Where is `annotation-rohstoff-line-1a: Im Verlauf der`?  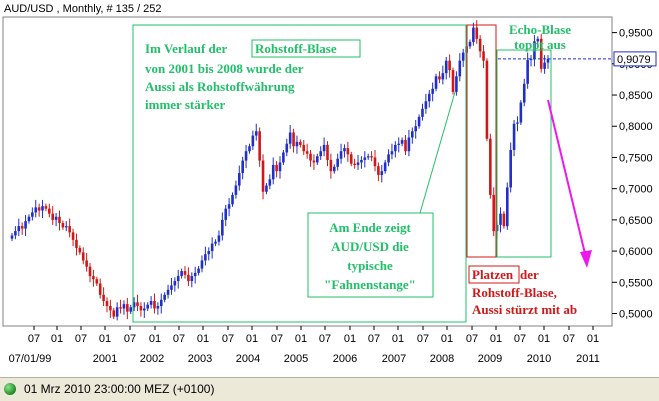
annotation-rohstoff-line-1a: Im Verlauf der is located at coordinates (186, 48).